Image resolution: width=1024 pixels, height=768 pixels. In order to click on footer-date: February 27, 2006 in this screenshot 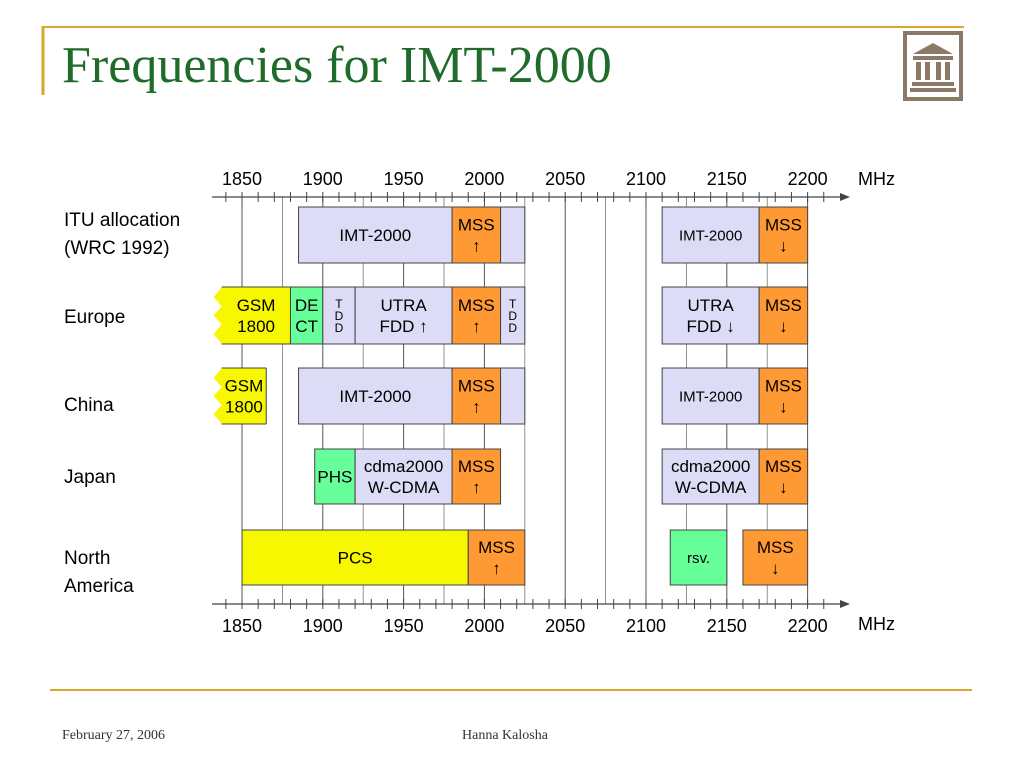, I will do `click(114, 735)`.